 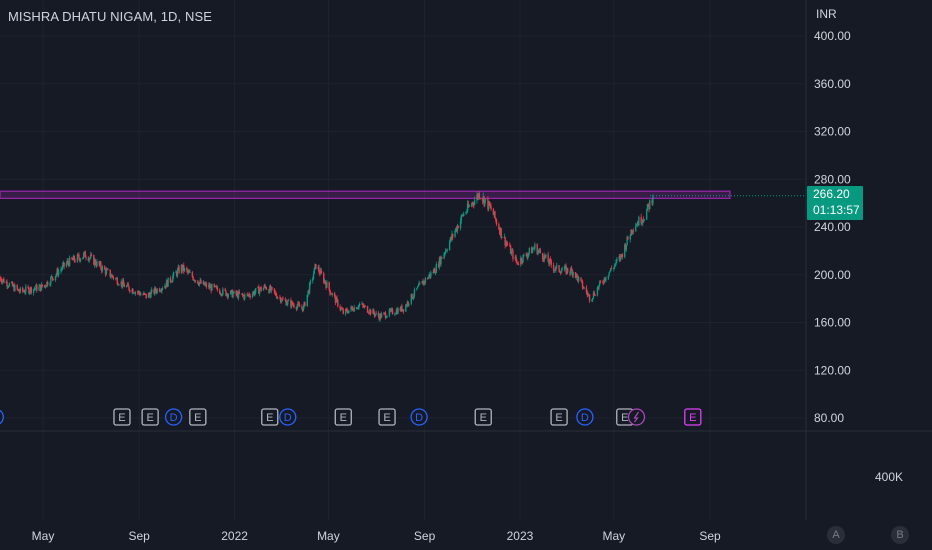 I want to click on auto-scale-button: A, so click(x=836, y=535).